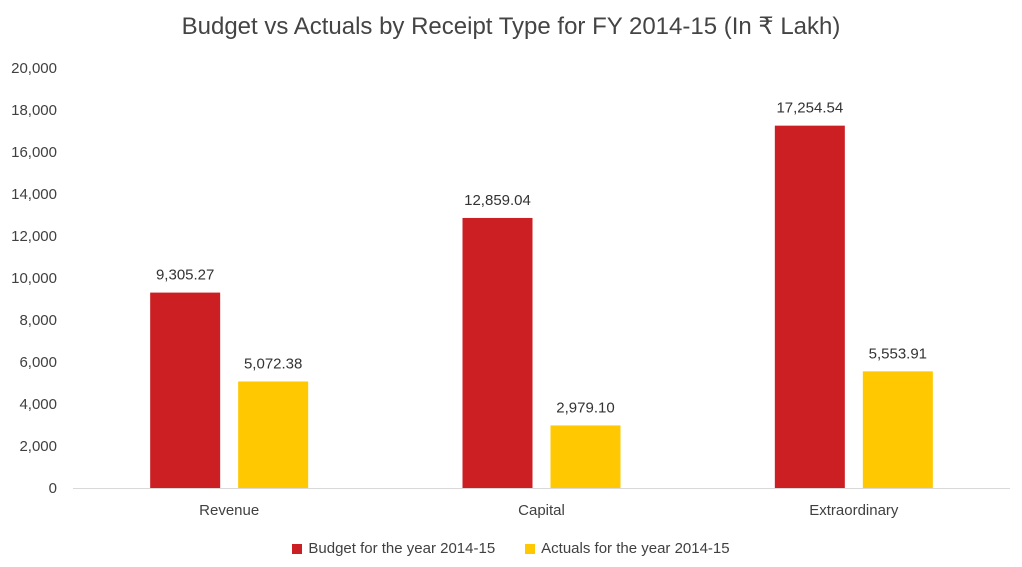  Describe the element at coordinates (38, 320) in the screenshot. I see `y-tick-label-8000: 8,000` at that location.